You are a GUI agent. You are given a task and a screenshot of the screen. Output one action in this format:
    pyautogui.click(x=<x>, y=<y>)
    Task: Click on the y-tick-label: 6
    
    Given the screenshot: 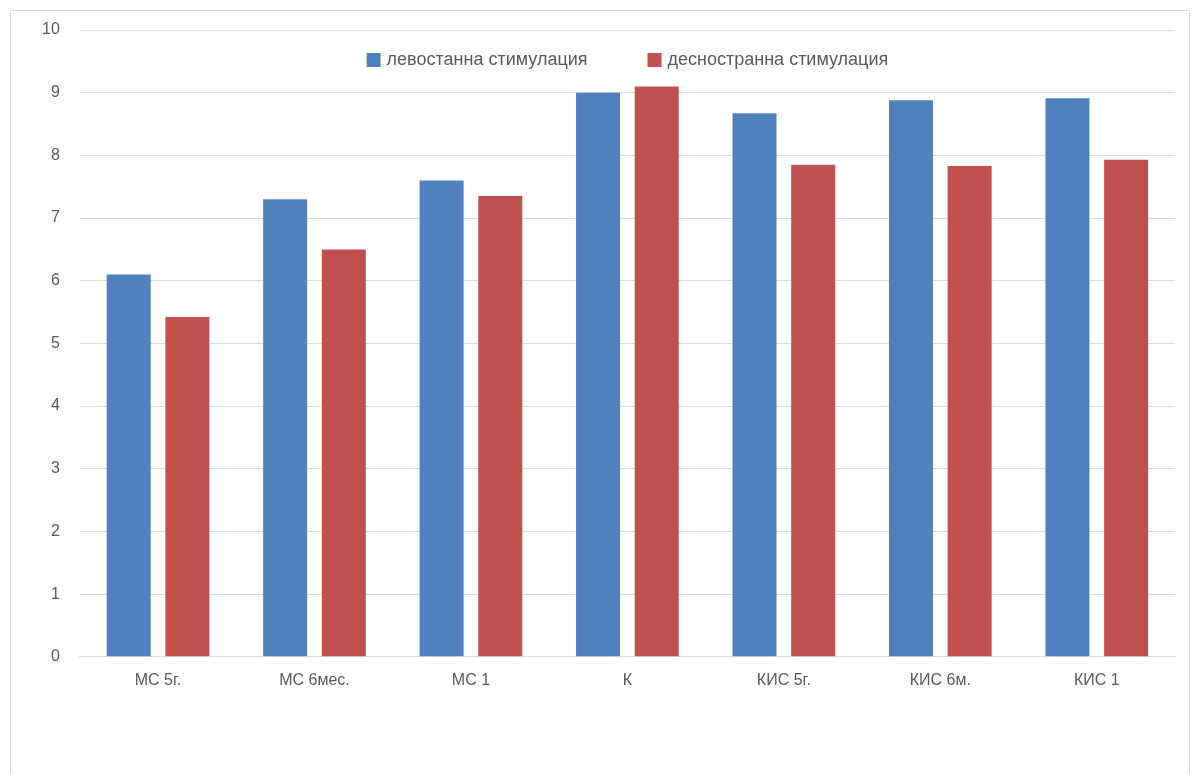 What is the action you would take?
    pyautogui.click(x=55, y=280)
    